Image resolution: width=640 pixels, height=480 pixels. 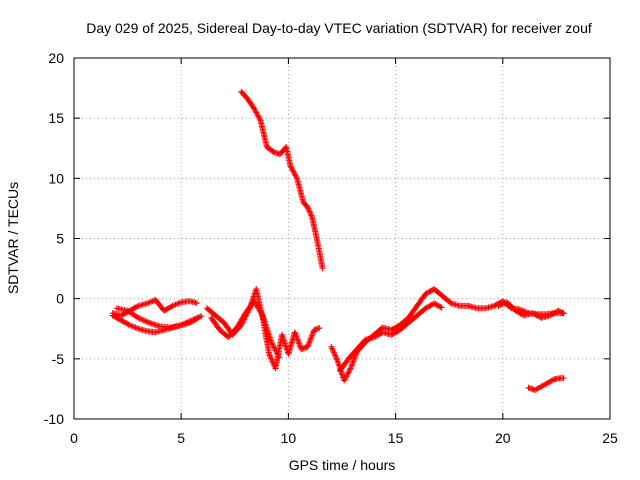 I want to click on y-tick-label: -5, so click(x=58, y=359).